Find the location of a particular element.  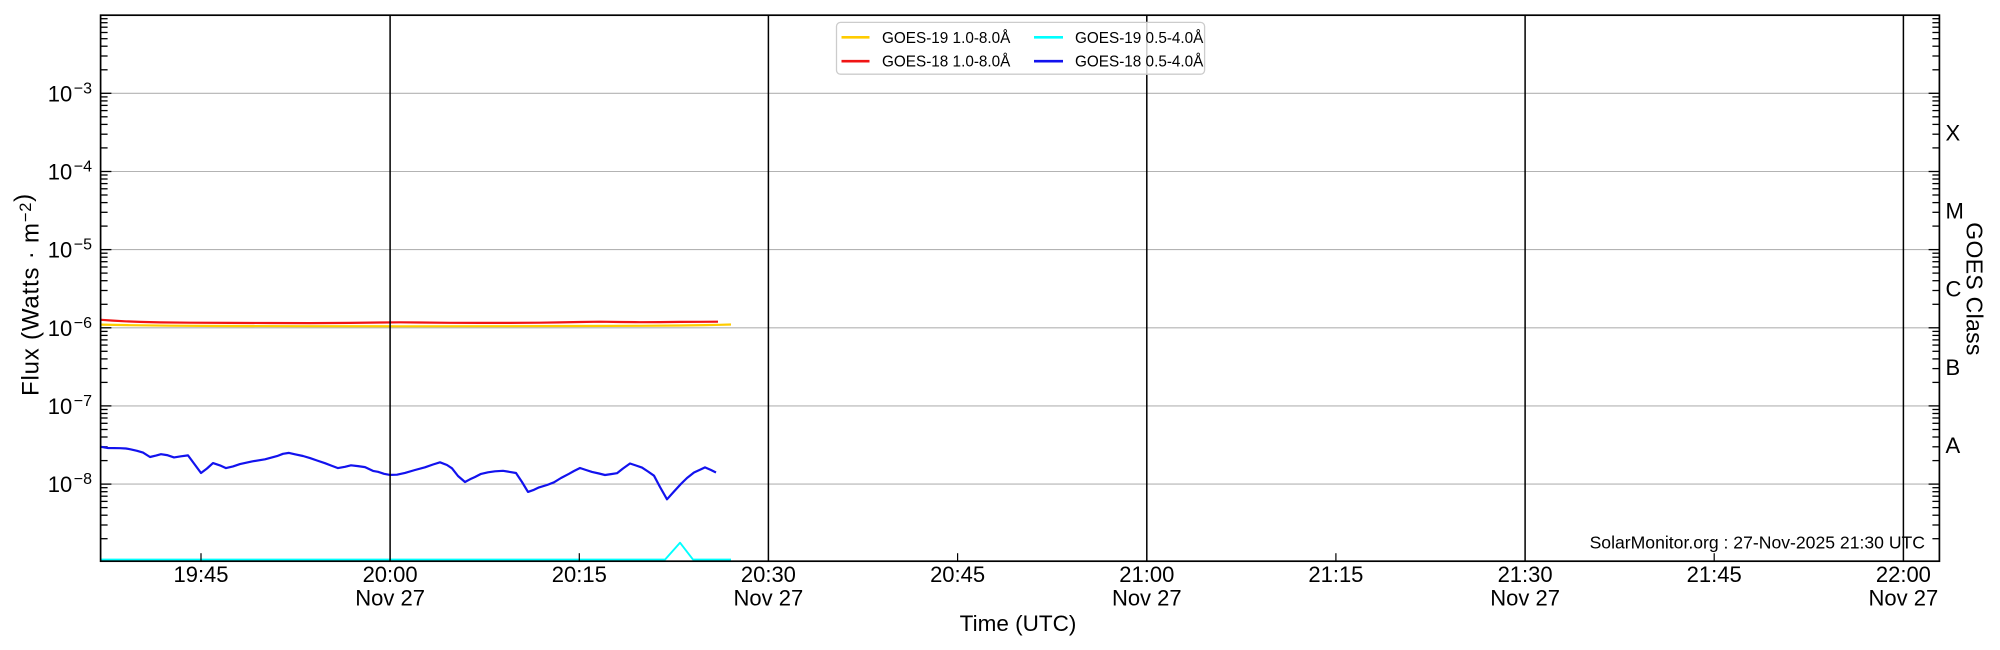

svg-text: 20:00 is located at coordinates (390, 574).